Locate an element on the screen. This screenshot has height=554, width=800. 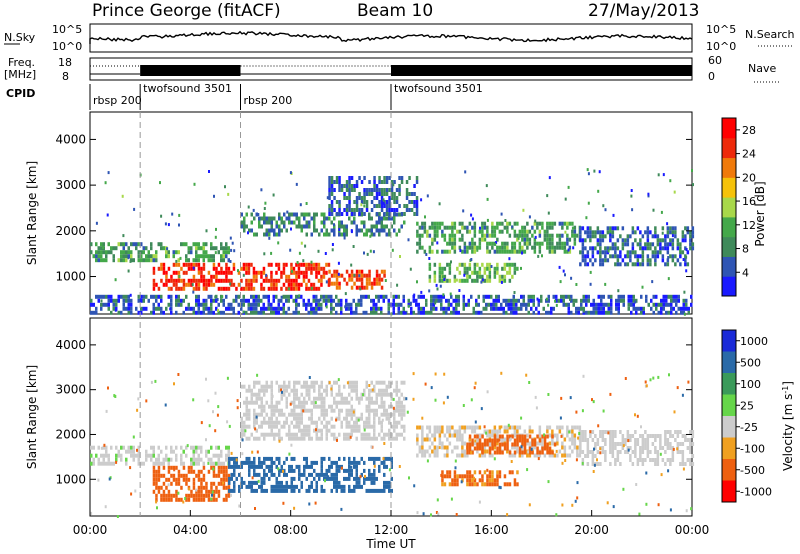
power-colorbar-label: 28 is located at coordinates (749, 130).